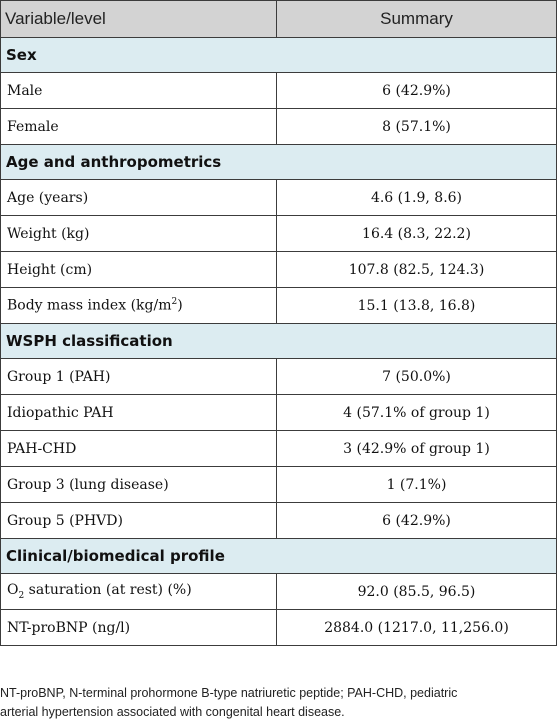  What do you see at coordinates (416, 126) in the screenshot?
I see `row-value: 8 (57.1%)` at bounding box center [416, 126].